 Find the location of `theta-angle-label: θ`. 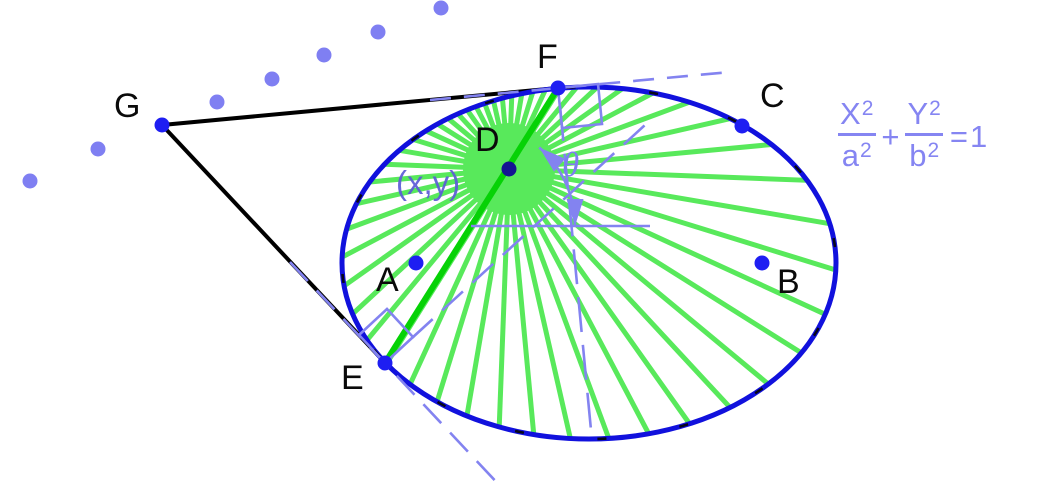

theta-angle-label: θ is located at coordinates (571, 164).